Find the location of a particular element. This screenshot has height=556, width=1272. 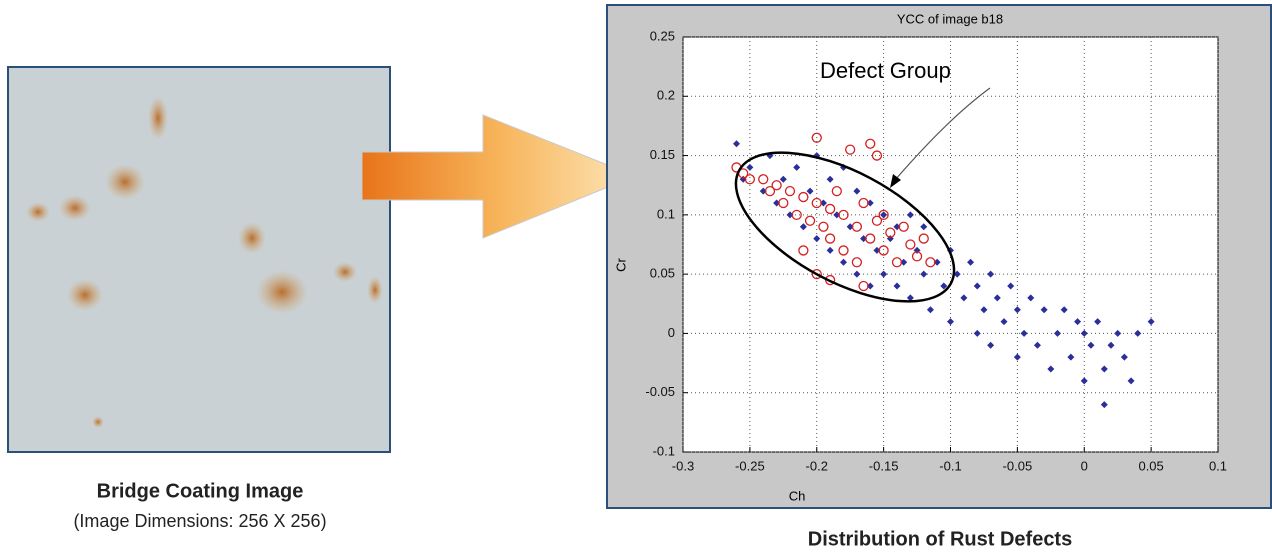

chart-title: YCC of image b18 is located at coordinates (950, 18).